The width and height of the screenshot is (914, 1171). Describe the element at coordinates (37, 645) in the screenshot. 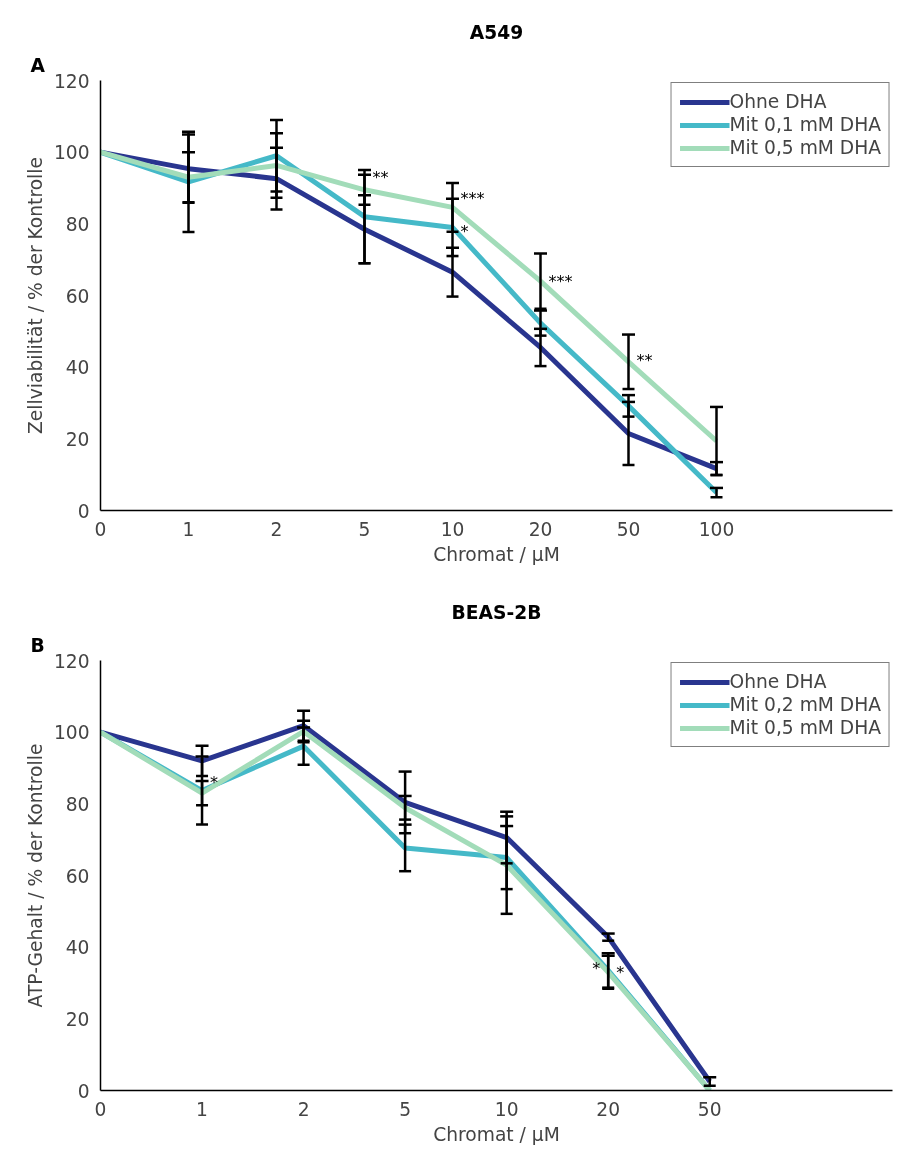

I see `text: B` at that location.